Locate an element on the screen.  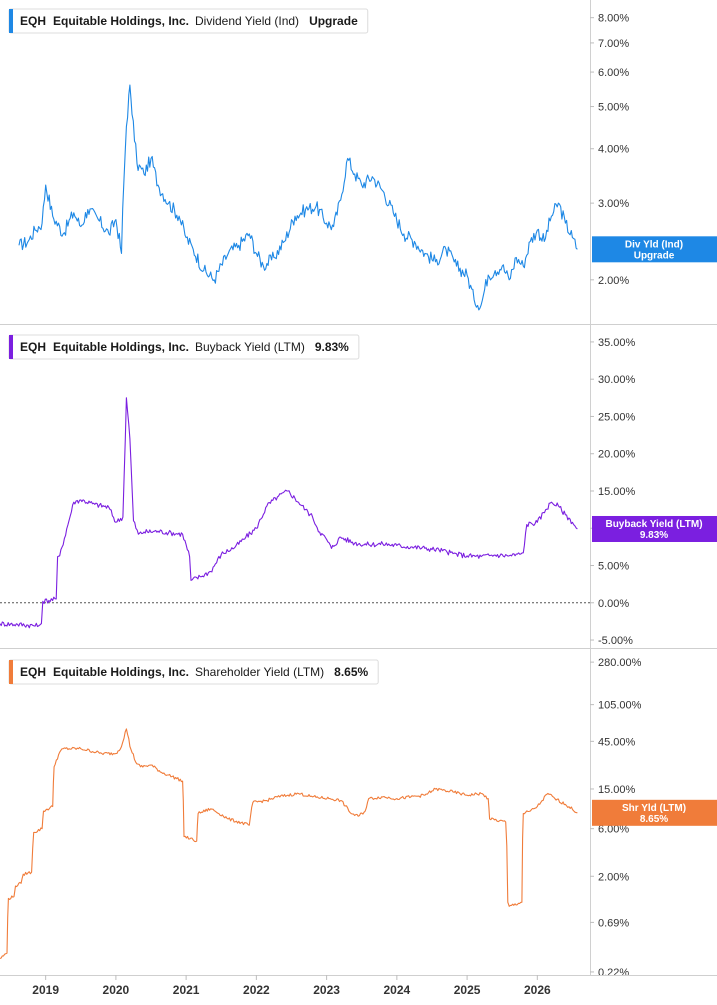
x-tick-label: 2022 is located at coordinates (256, 990).